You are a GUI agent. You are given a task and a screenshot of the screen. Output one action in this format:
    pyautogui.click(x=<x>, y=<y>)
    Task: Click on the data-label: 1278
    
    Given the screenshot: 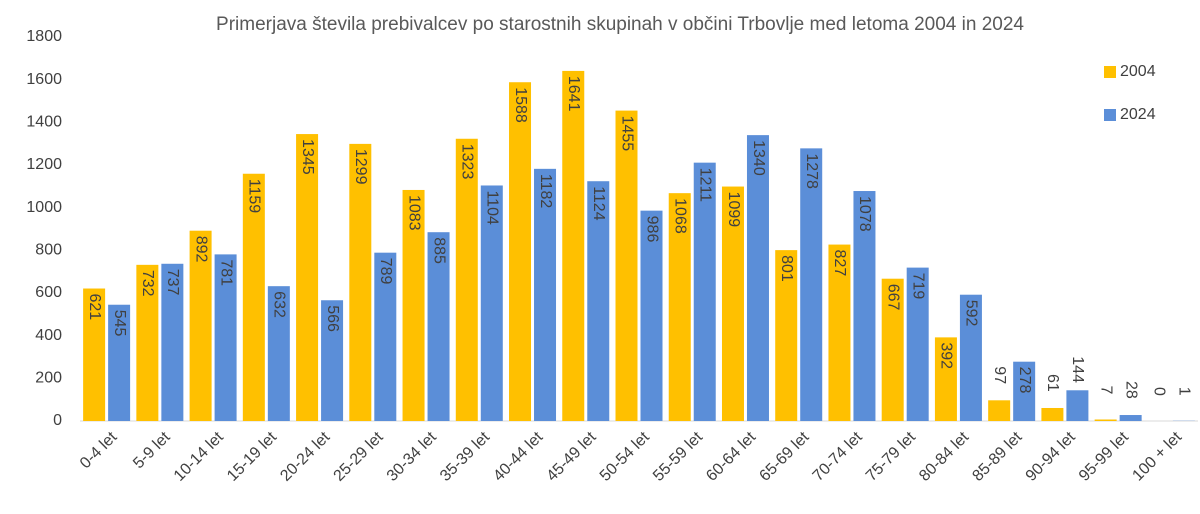 What is the action you would take?
    pyautogui.click(x=811, y=171)
    